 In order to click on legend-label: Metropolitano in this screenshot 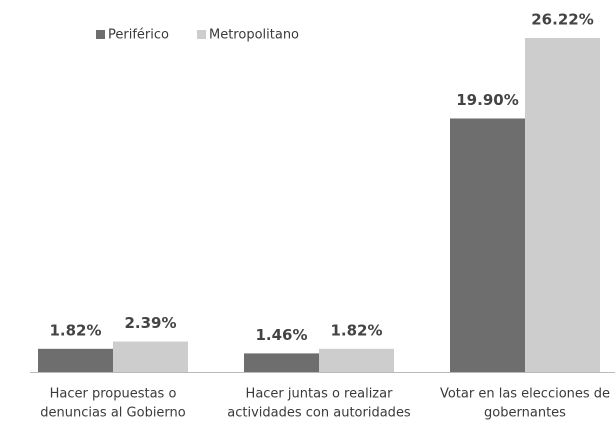, I will do `click(254, 35)`.